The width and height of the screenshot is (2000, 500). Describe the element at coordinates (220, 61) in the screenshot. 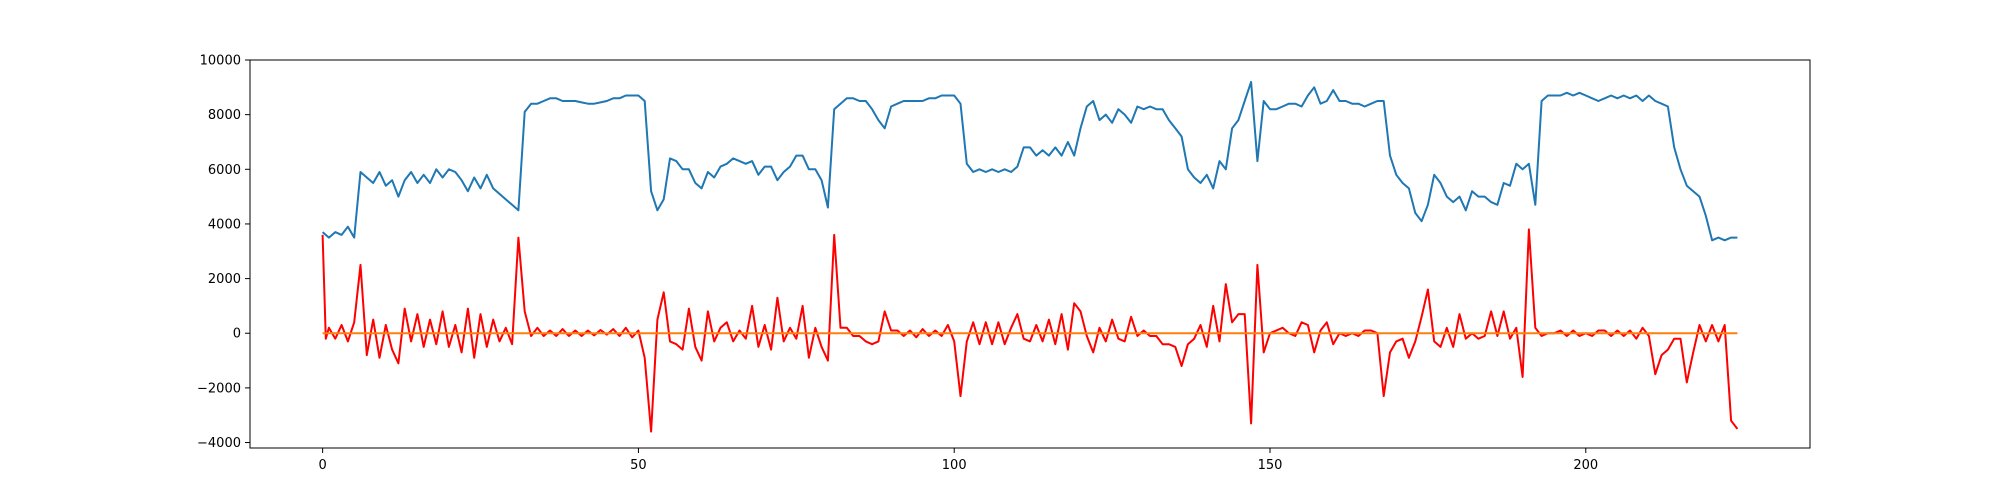

I see `y-tick-label: 10000` at that location.